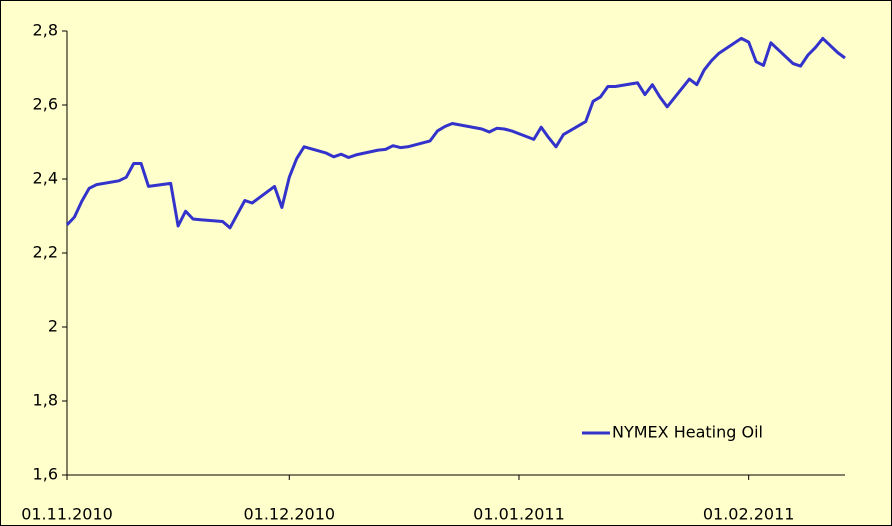  Describe the element at coordinates (45, 252) in the screenshot. I see `y-tick-label: 2,2` at that location.